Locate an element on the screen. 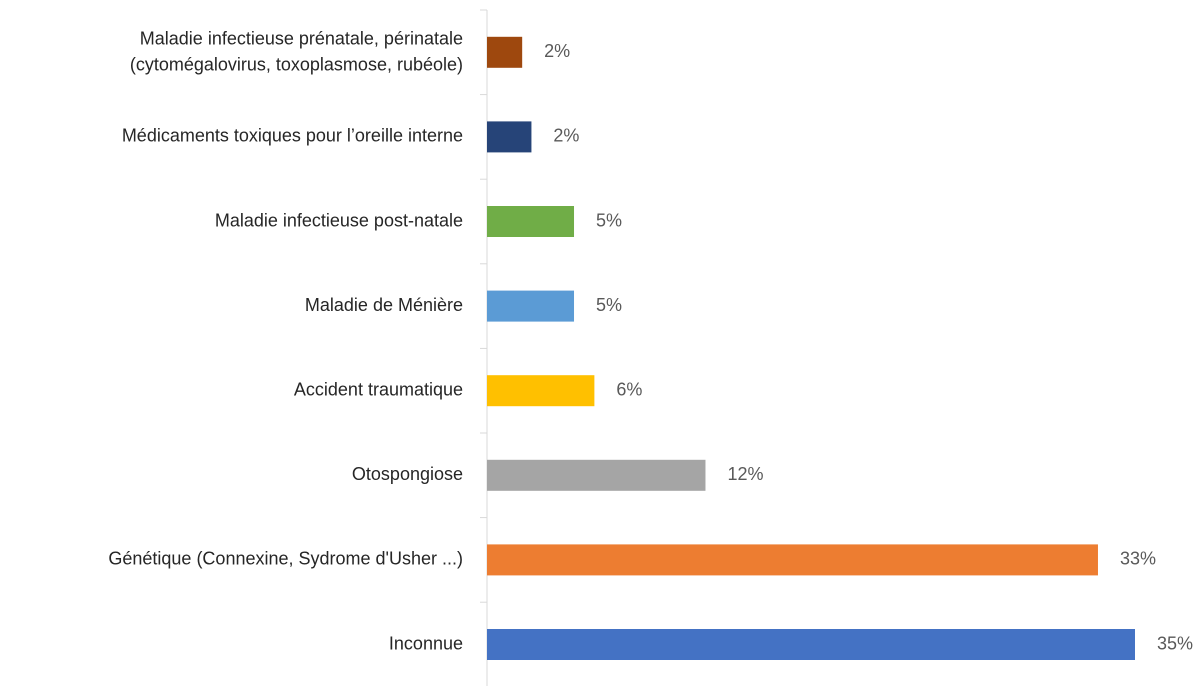 This screenshot has width=1198, height=686. category-label: Otospongiose is located at coordinates (407, 474).